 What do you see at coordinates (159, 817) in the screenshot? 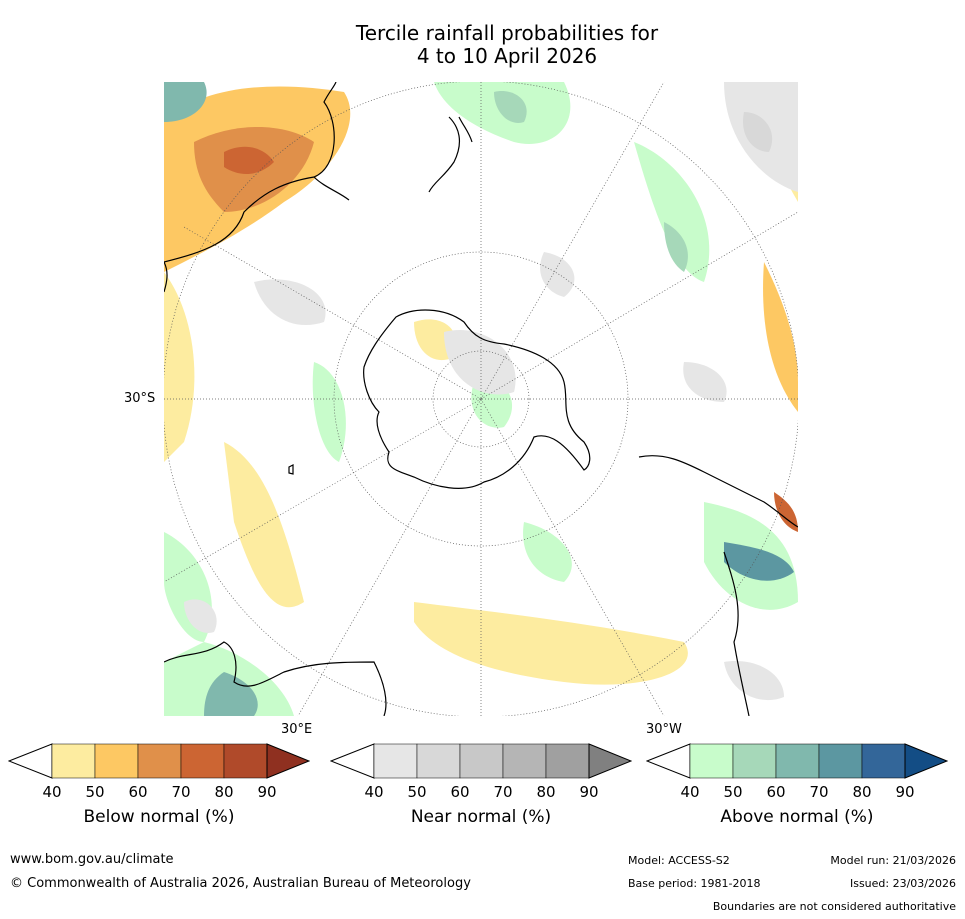
I see `colorbar-below-title: Below normal (%)` at bounding box center [159, 817].